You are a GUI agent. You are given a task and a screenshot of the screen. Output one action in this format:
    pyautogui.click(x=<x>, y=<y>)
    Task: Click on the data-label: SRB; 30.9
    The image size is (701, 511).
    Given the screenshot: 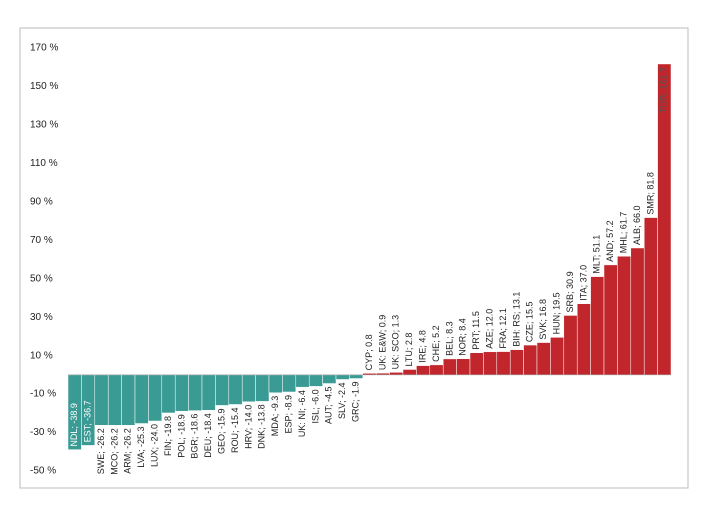 What is the action you would take?
    pyautogui.click(x=570, y=291)
    